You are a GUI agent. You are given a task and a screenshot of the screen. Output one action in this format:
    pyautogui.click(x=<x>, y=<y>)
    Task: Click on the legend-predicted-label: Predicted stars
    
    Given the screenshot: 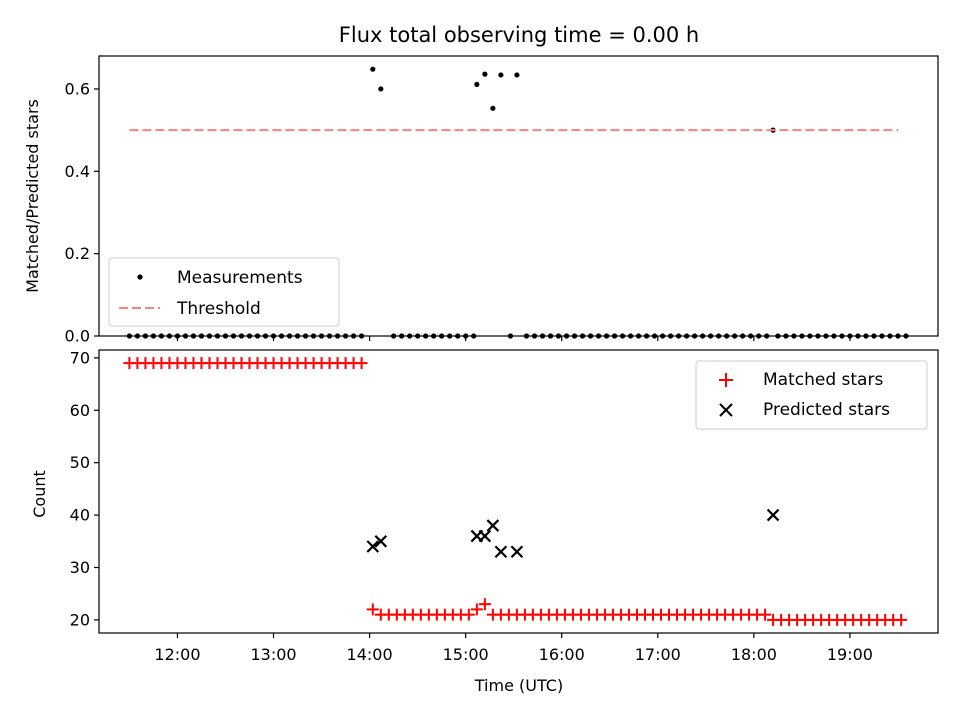 What is the action you would take?
    pyautogui.click(x=826, y=410)
    